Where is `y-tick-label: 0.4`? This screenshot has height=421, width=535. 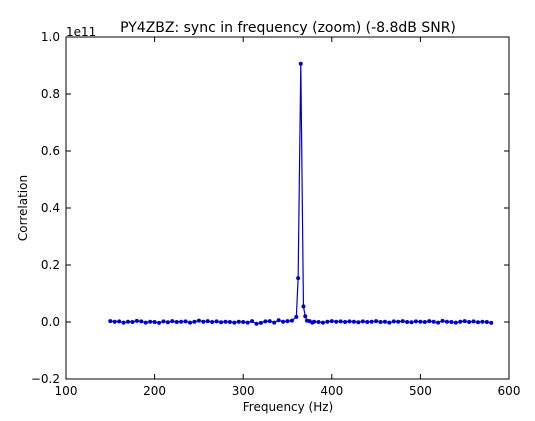
y-tick-label: 0.4 is located at coordinates (50, 208).